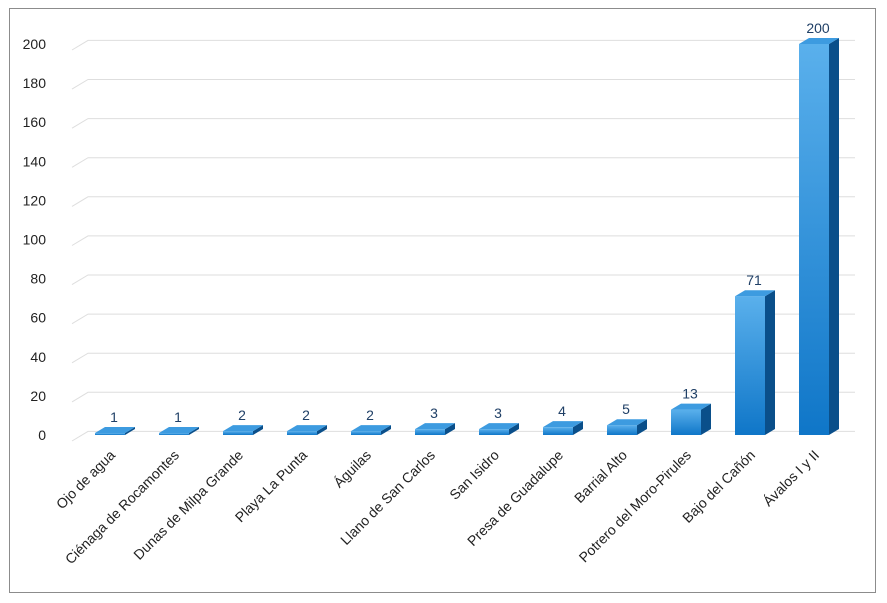  I want to click on y-tick-label: 0, so click(42, 435).